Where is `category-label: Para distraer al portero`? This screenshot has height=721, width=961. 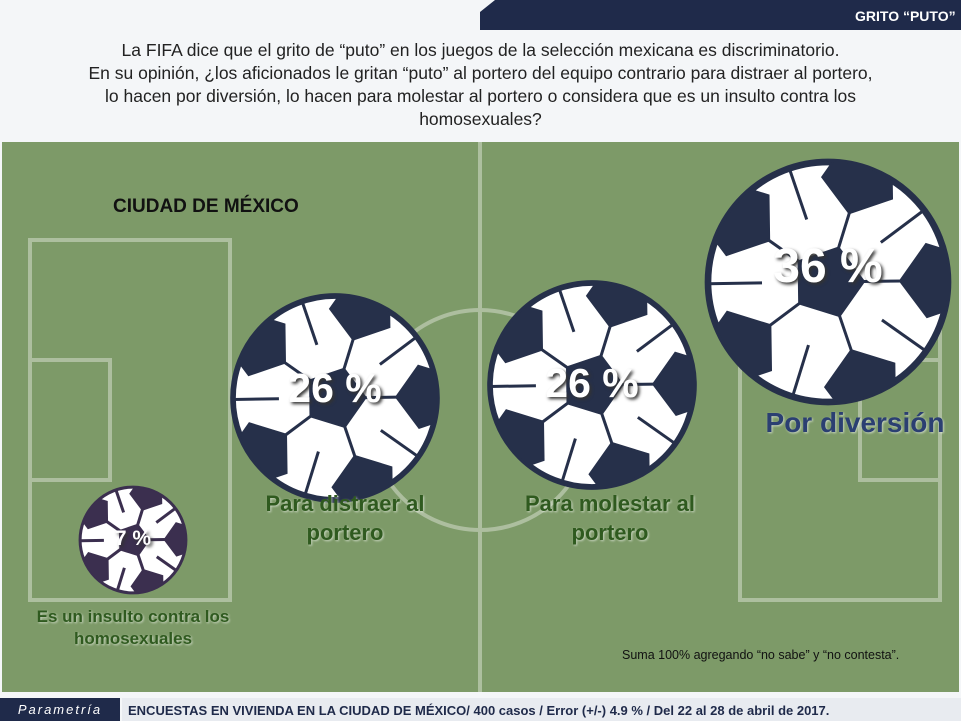
category-label: Para distraer al portero is located at coordinates (345, 518).